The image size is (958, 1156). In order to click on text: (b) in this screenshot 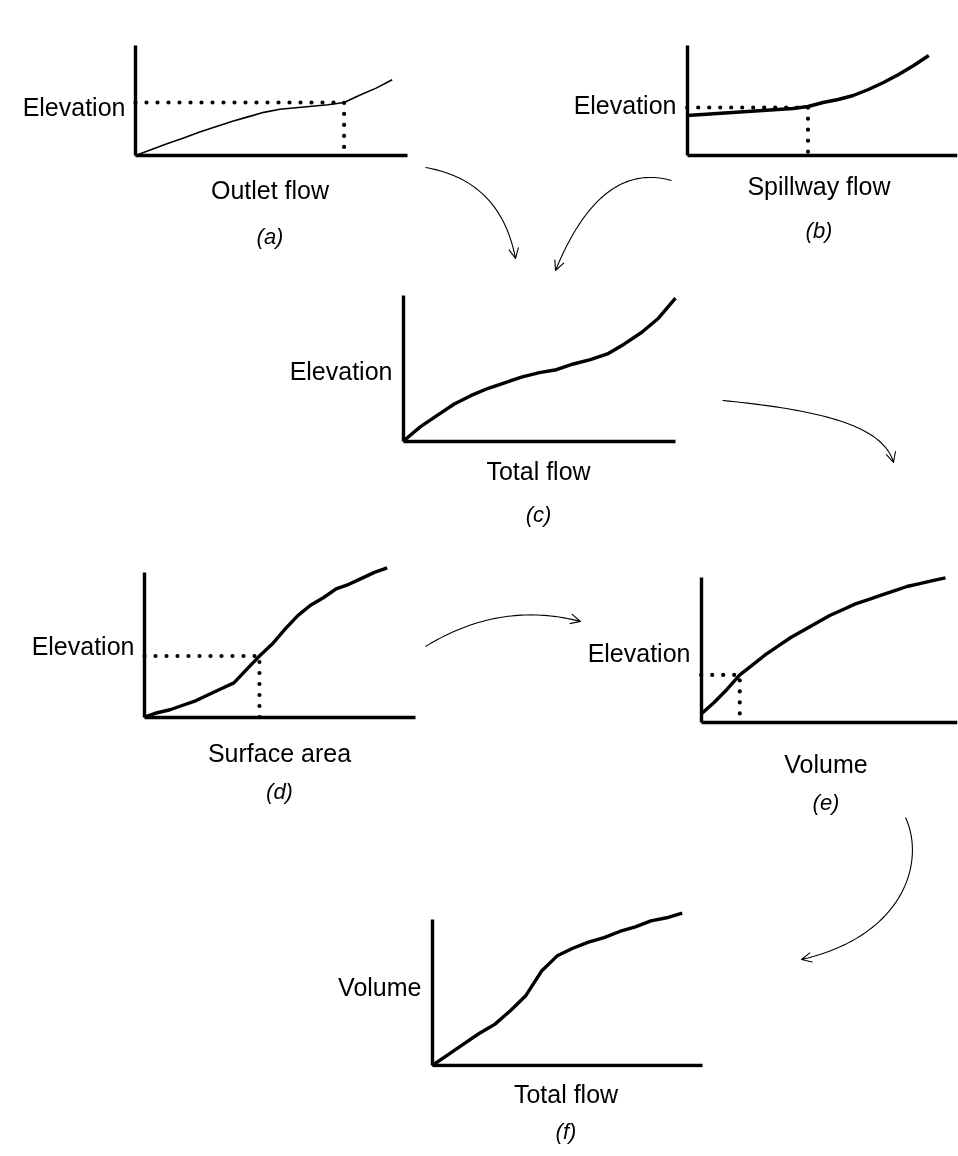, I will do `click(819, 230)`.